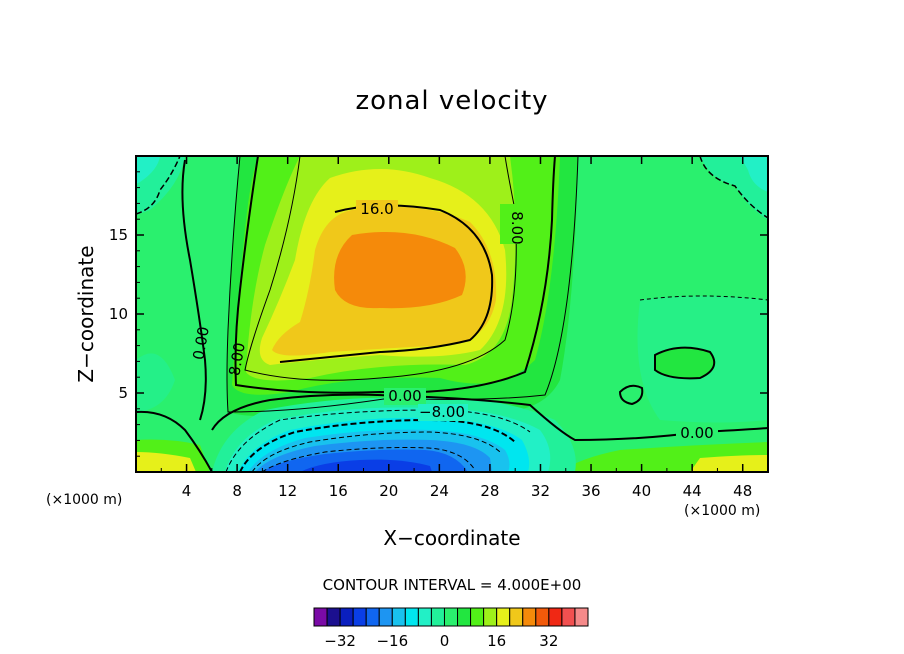  I want to click on band-16-20-bottomleft, so click(166, 462).